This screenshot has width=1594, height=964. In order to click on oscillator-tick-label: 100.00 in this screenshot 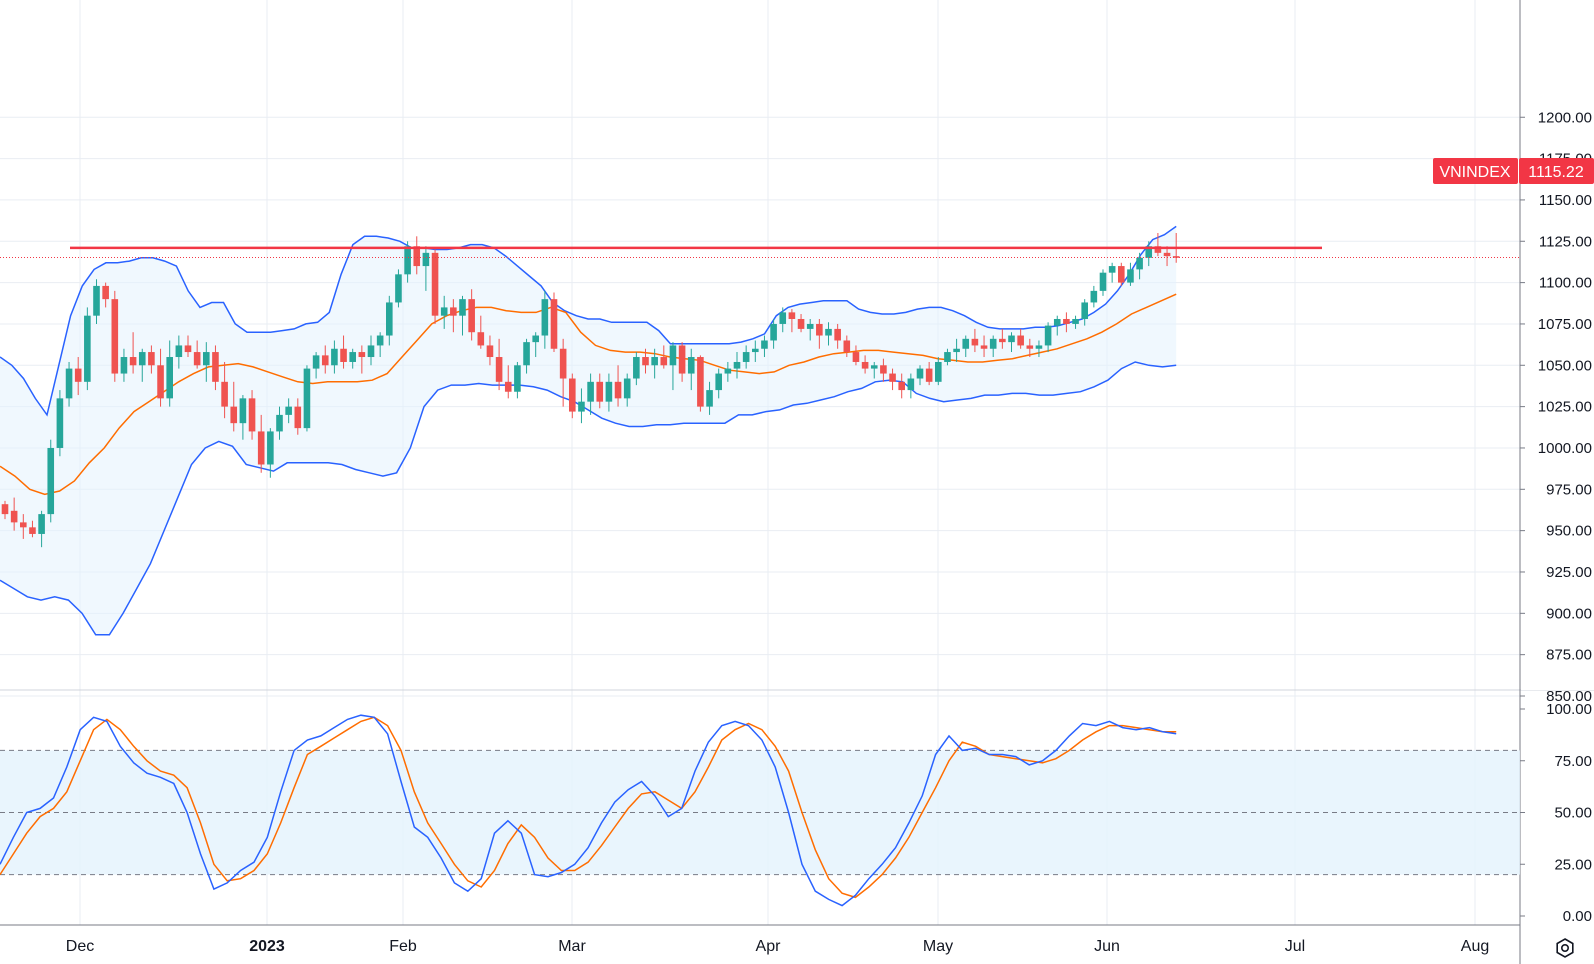, I will do `click(1569, 709)`.